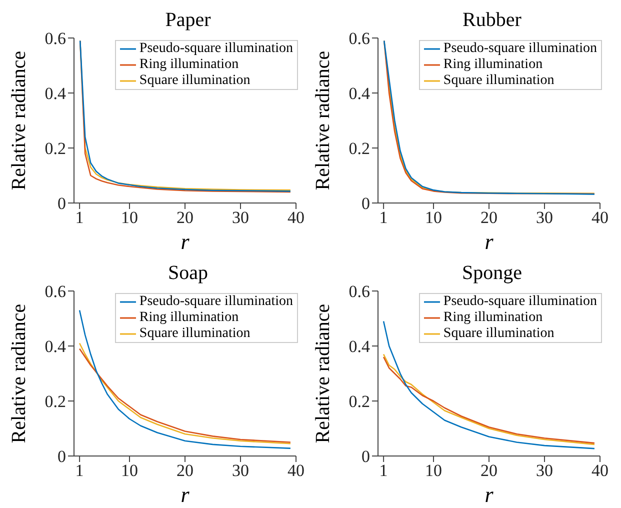 The height and width of the screenshot is (508, 621). What do you see at coordinates (188, 20) in the screenshot?
I see `chart-title: Paper` at bounding box center [188, 20].